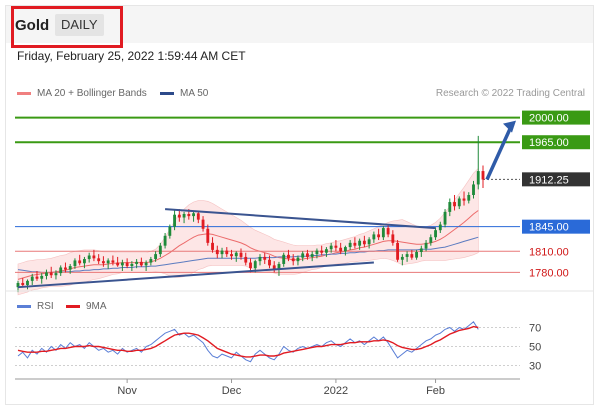  I want to click on x-tick-label: Feb, so click(435, 391).